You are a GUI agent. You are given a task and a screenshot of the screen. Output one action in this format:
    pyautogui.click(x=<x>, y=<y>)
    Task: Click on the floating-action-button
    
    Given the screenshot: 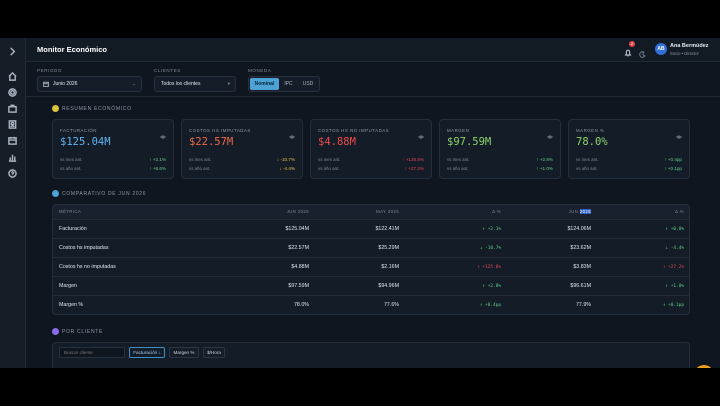 What is the action you would take?
    pyautogui.click(x=704, y=366)
    